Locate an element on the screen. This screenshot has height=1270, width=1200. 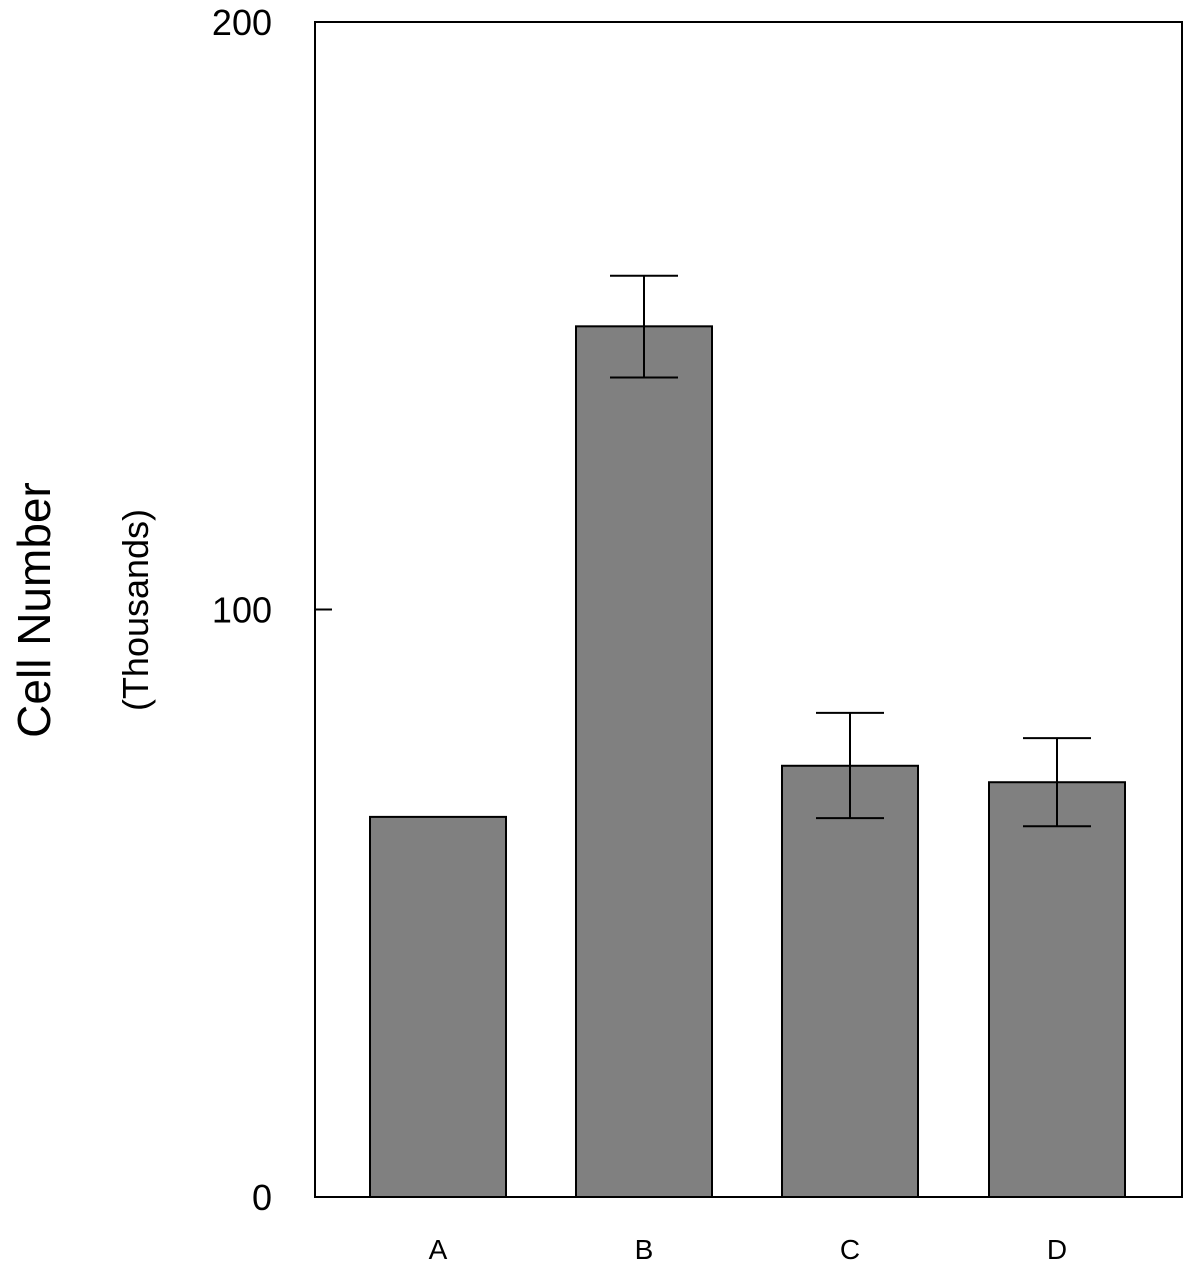
bar-b is located at coordinates (644, 761).